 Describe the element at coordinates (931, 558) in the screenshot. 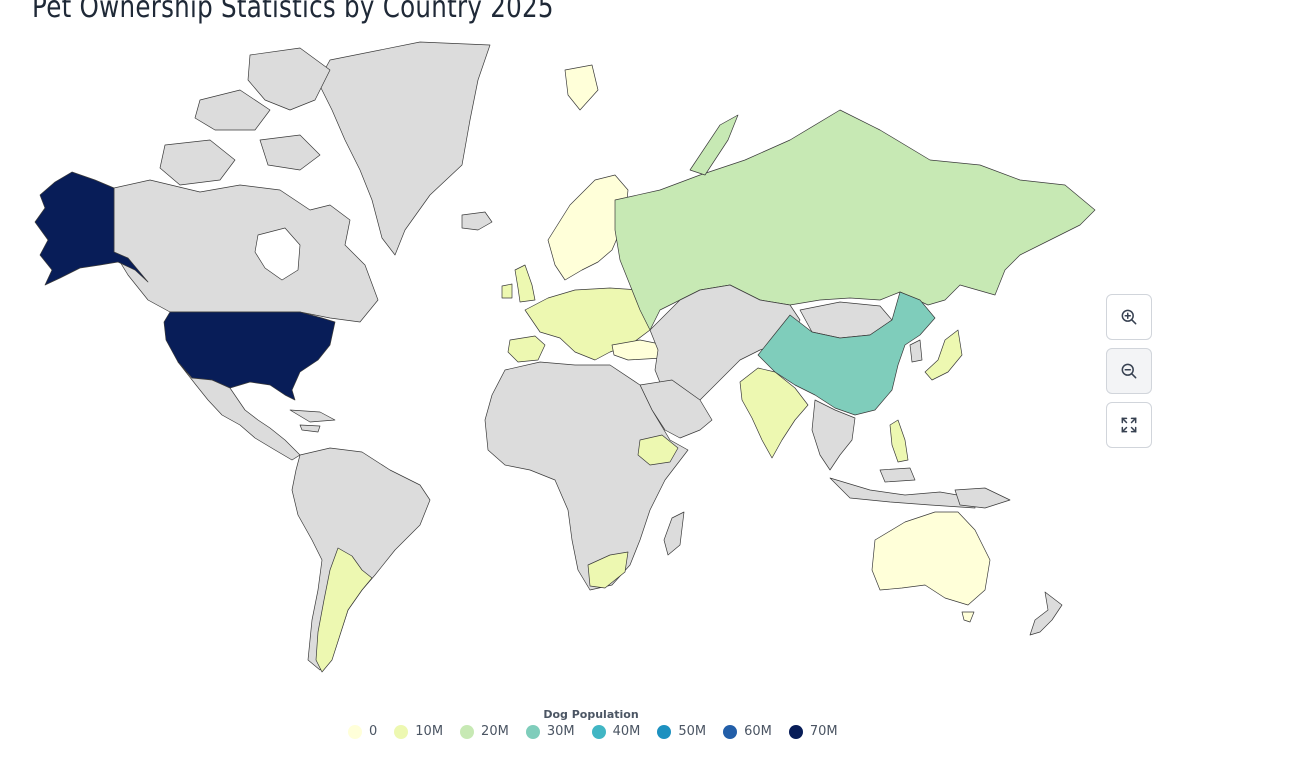

I see `region-australia` at that location.